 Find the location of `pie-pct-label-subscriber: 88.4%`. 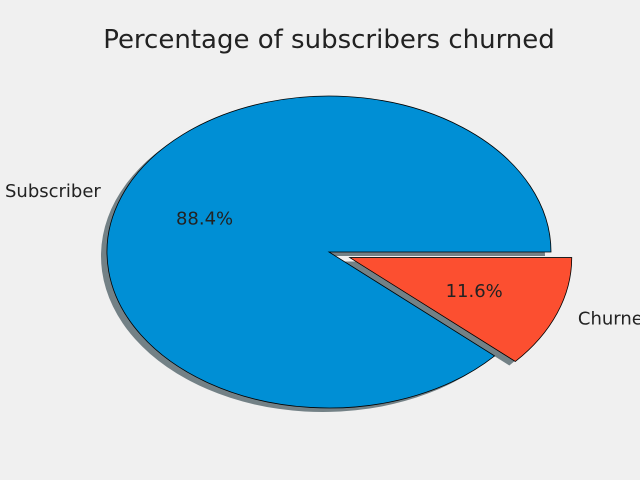

pie-pct-label-subscriber: 88.4% is located at coordinates (204, 219).